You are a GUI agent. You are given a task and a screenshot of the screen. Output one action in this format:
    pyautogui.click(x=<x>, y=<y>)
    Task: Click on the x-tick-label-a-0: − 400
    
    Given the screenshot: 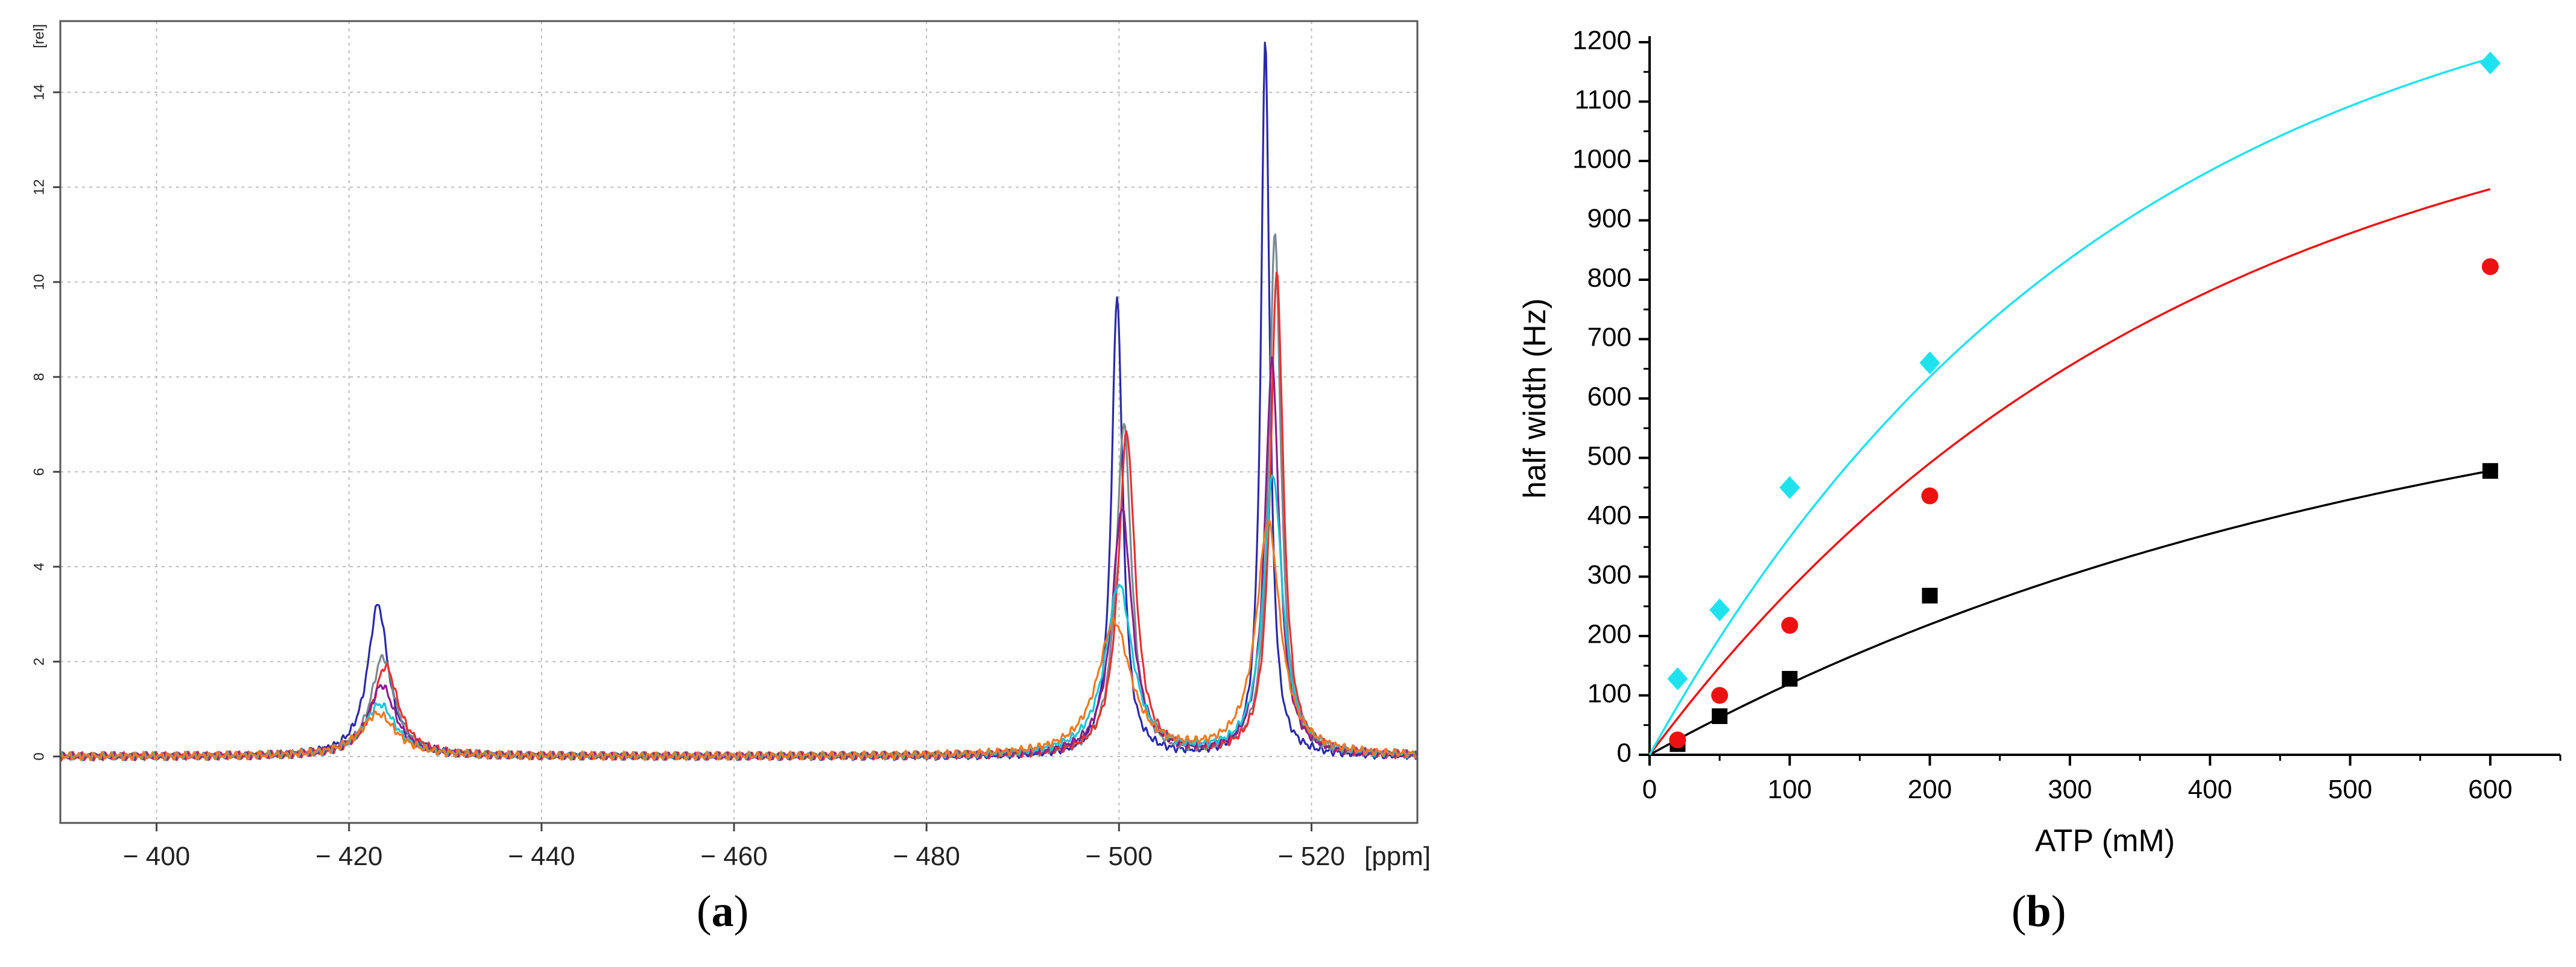 What is the action you would take?
    pyautogui.click(x=156, y=856)
    